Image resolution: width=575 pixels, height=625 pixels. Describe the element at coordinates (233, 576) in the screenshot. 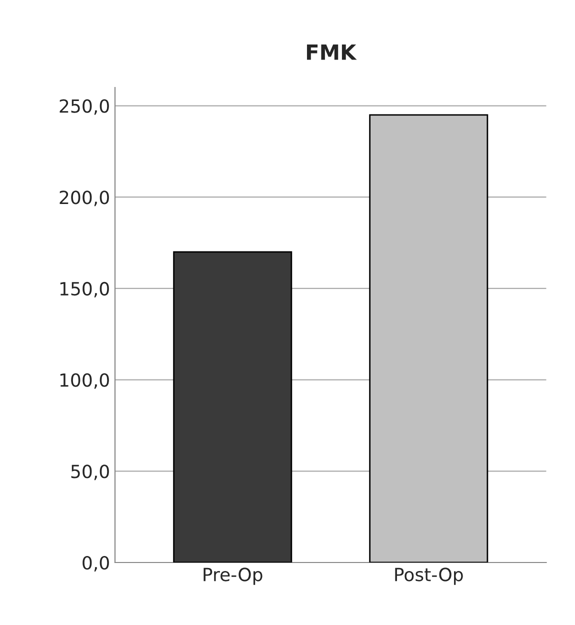

I see `x-tick-label: Pre-Op` at that location.